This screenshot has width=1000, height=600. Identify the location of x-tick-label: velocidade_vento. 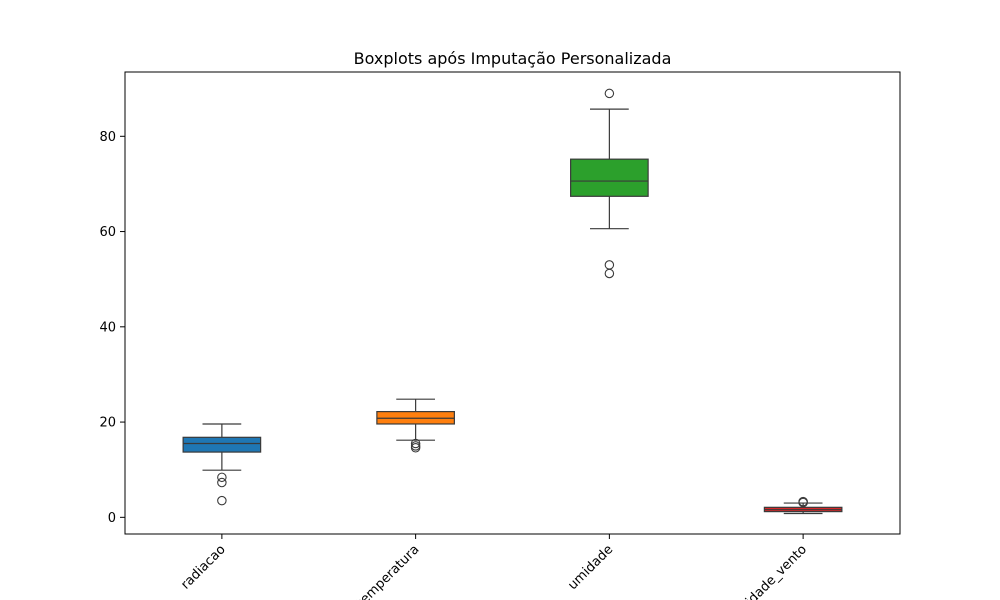
(764, 571).